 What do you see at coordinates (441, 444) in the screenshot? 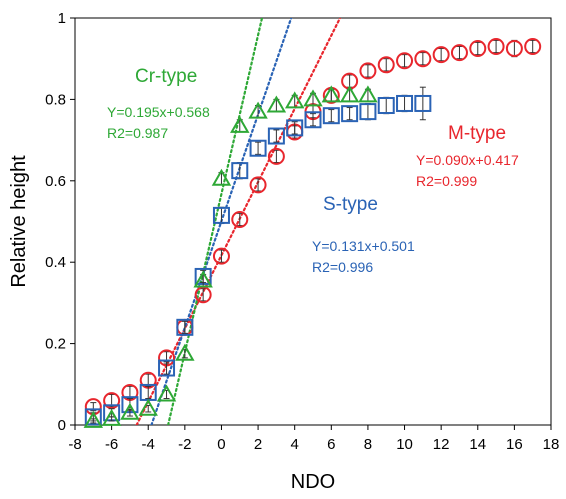
I see `x-tick-label: 12` at bounding box center [441, 444].